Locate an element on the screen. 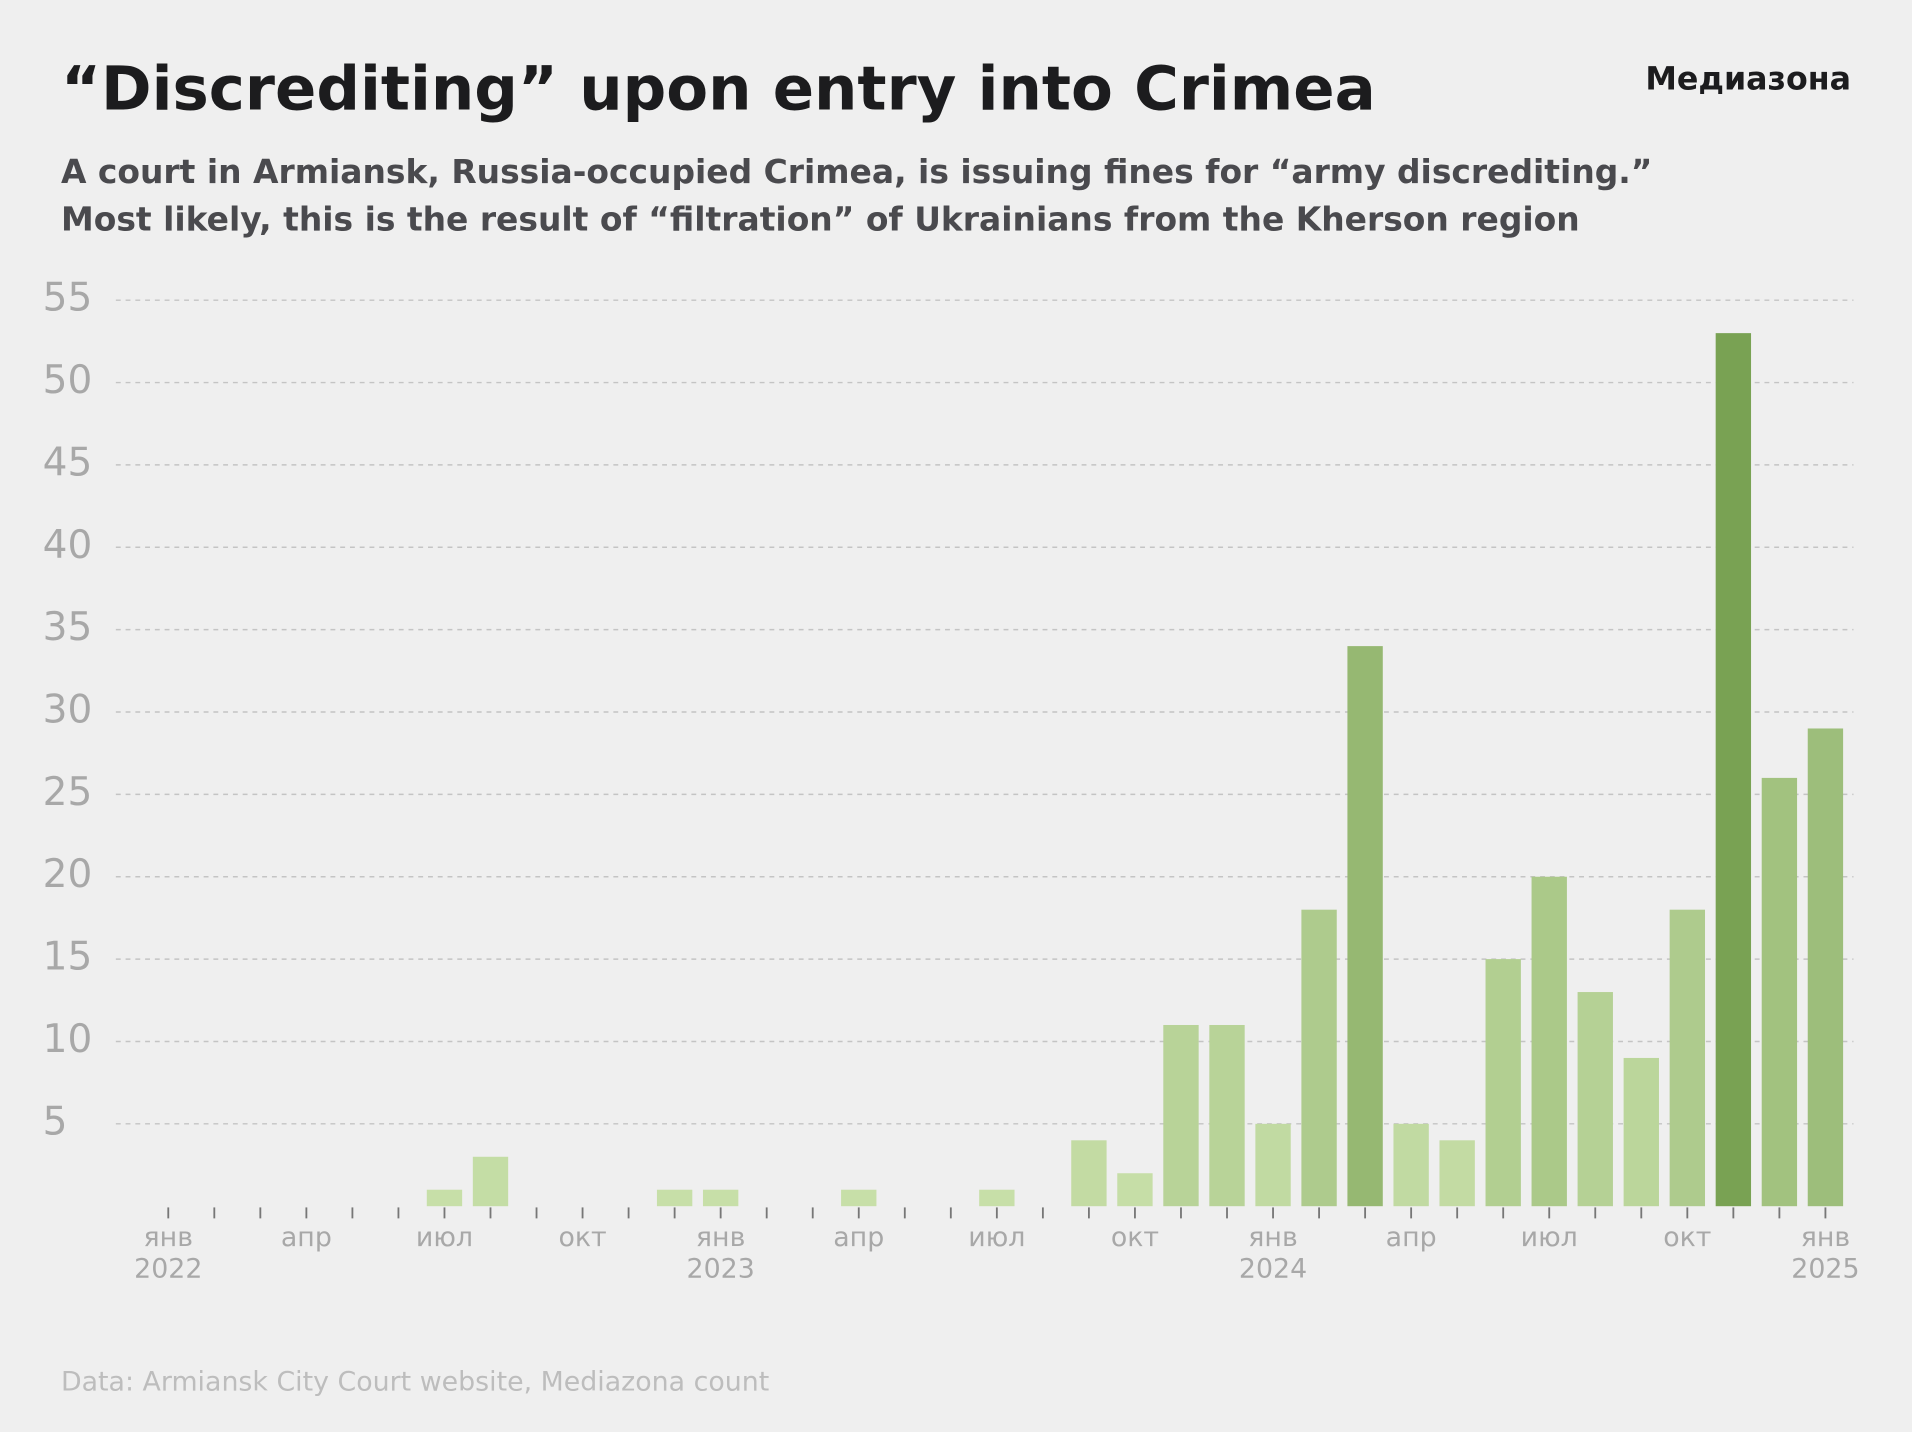 Image resolution: width=1912 pixels, height=1432 pixels. x-tick-label: янв 2025 is located at coordinates (1825, 1252).